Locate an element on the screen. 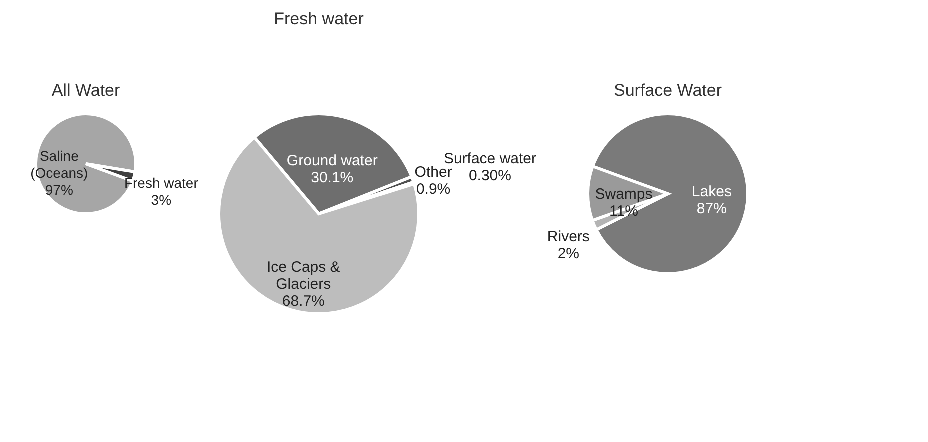 The image size is (928, 442). slice-label: Lakes is located at coordinates (712, 191).